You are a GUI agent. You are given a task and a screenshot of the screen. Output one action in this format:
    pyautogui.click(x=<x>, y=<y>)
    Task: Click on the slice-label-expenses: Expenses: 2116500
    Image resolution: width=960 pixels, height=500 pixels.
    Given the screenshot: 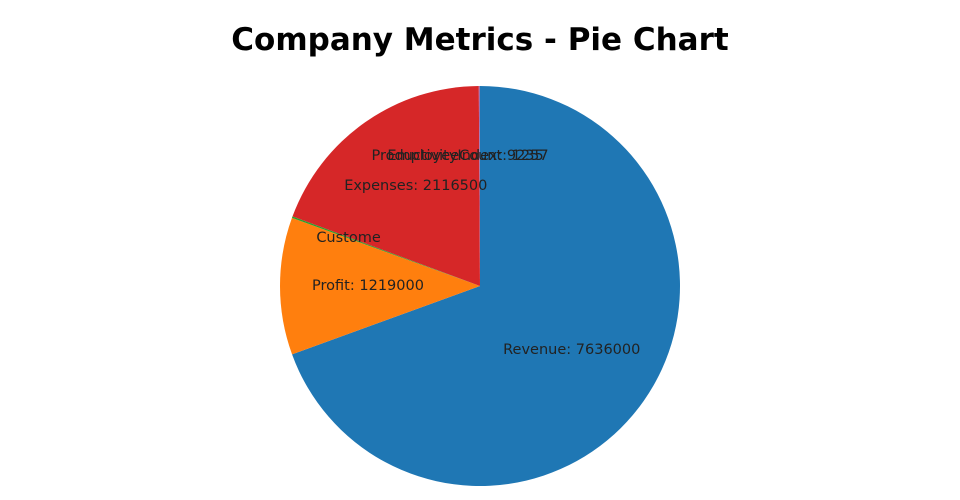 What is the action you would take?
    pyautogui.click(x=415, y=186)
    